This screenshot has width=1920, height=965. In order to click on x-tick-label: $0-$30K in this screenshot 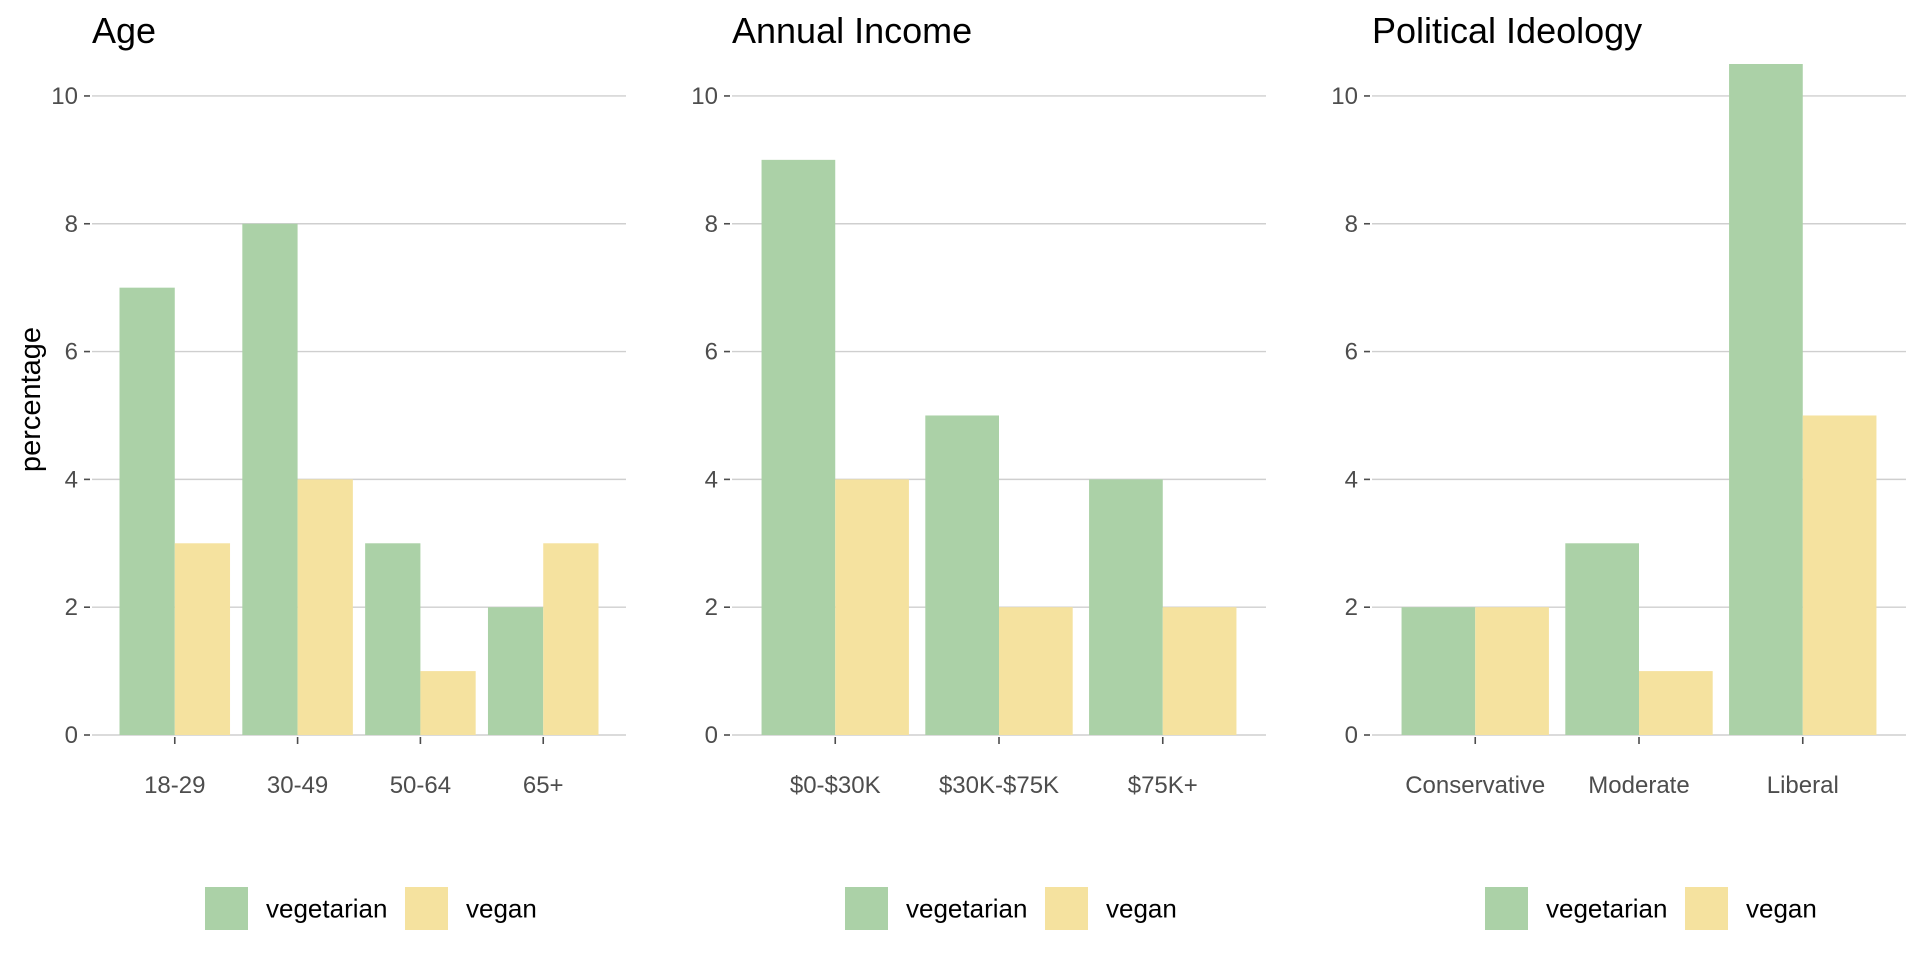, I will do `click(835, 785)`.